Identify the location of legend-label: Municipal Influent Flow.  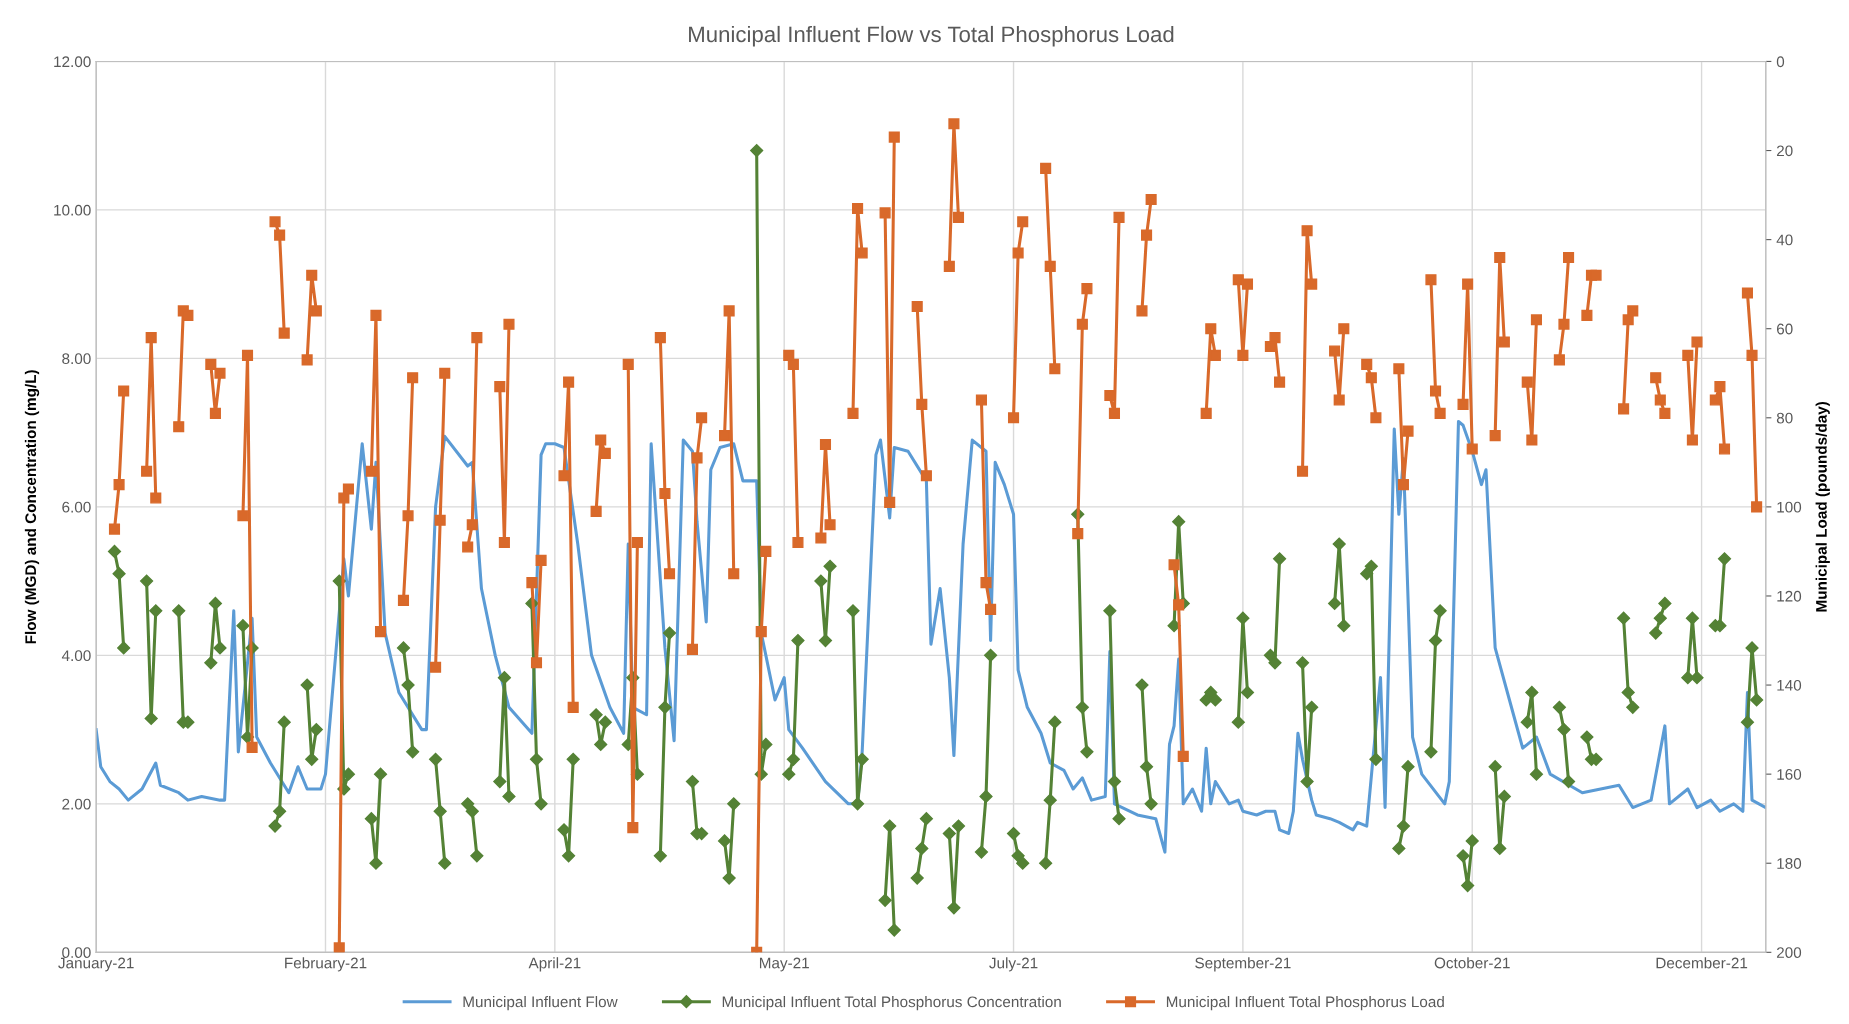
(540, 1003).